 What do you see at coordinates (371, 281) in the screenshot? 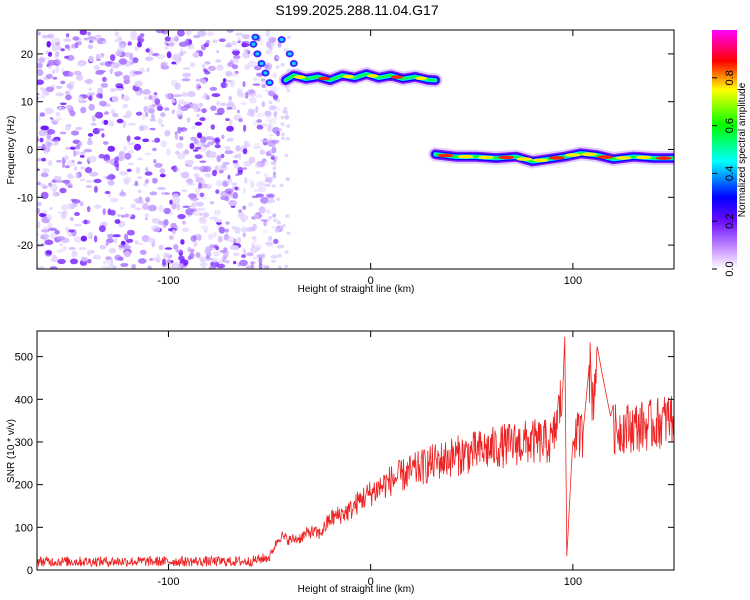
I see `x-tick-label: 0` at bounding box center [371, 281].